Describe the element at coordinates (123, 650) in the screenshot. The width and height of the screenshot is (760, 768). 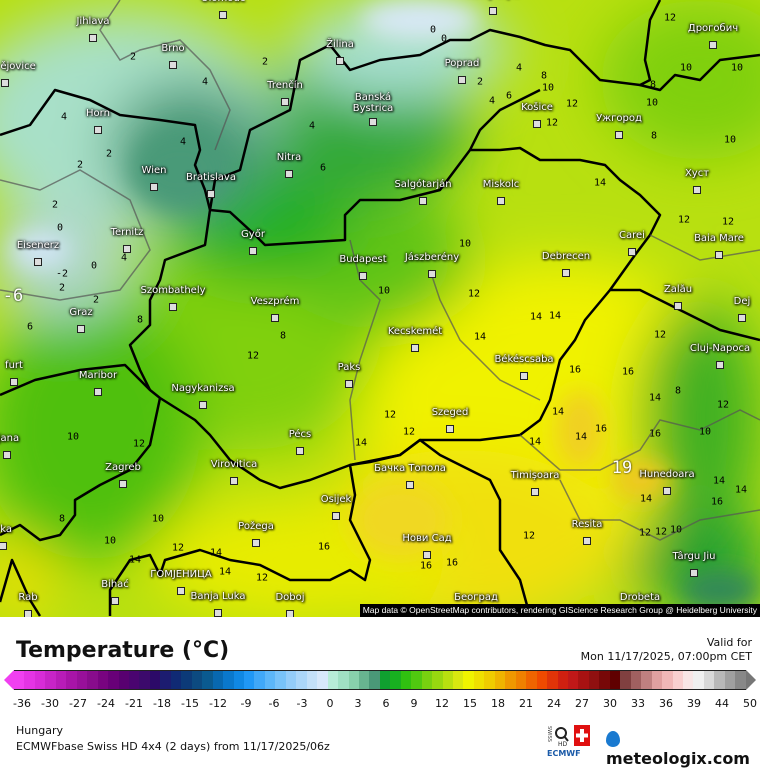
I see `legend-title: Temperature (°C)` at that location.